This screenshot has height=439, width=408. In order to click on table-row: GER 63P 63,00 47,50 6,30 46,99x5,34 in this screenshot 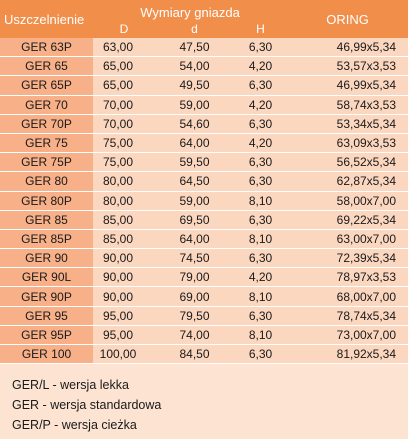, I will do `click(204, 48)`.